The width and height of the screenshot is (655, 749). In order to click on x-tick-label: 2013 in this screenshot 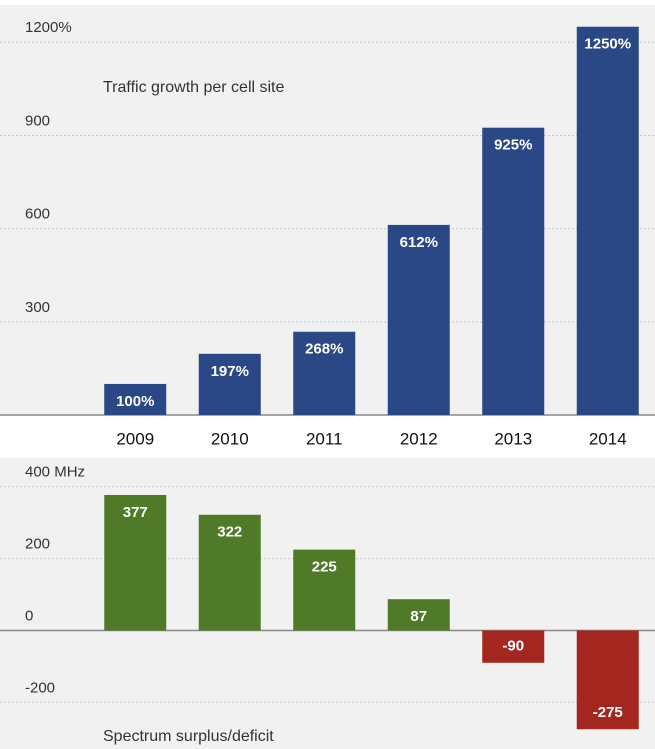, I will do `click(513, 438)`.